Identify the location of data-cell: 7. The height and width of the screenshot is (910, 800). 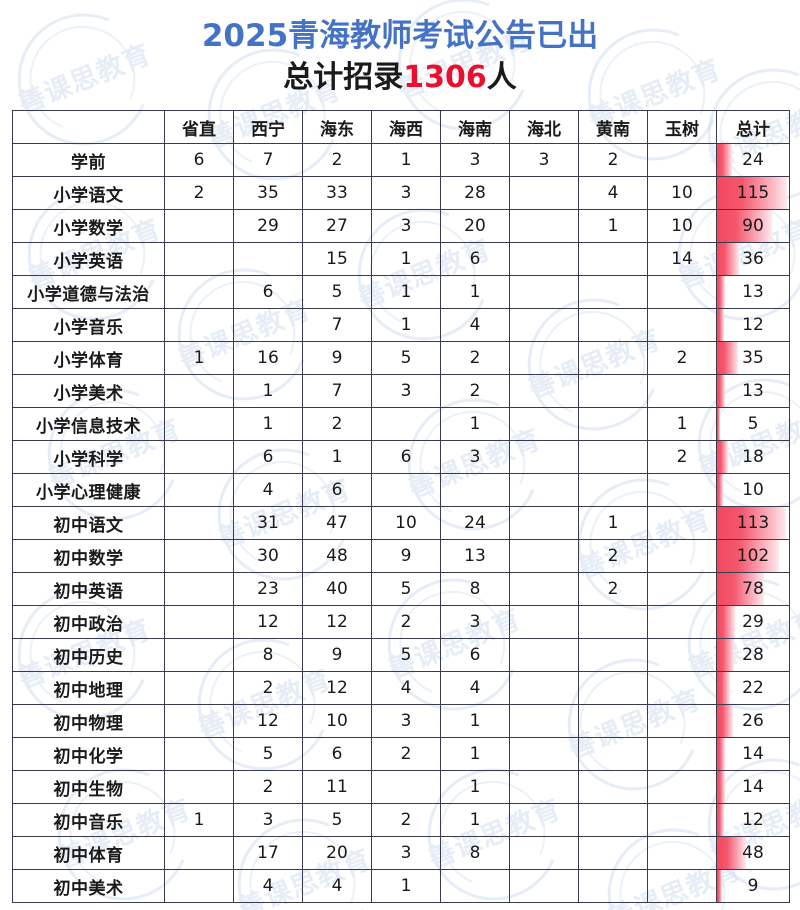
(337, 391).